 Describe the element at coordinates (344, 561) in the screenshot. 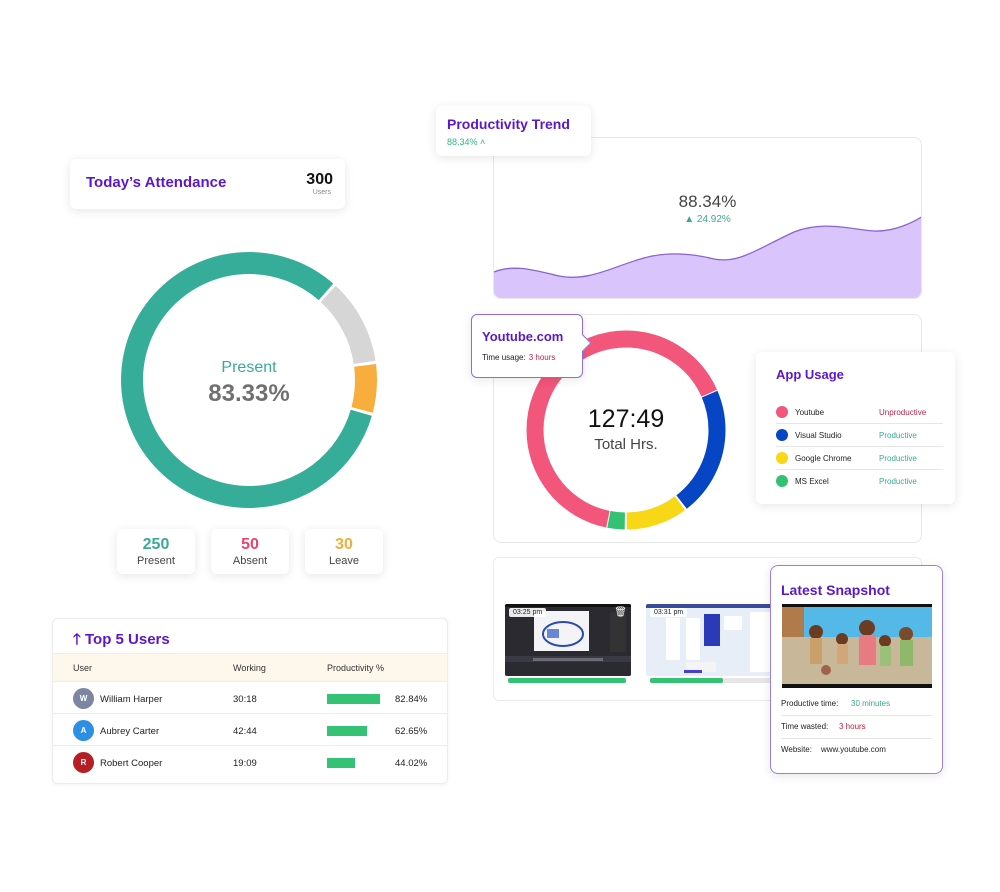

I see `stat-leave-label: Leave` at that location.